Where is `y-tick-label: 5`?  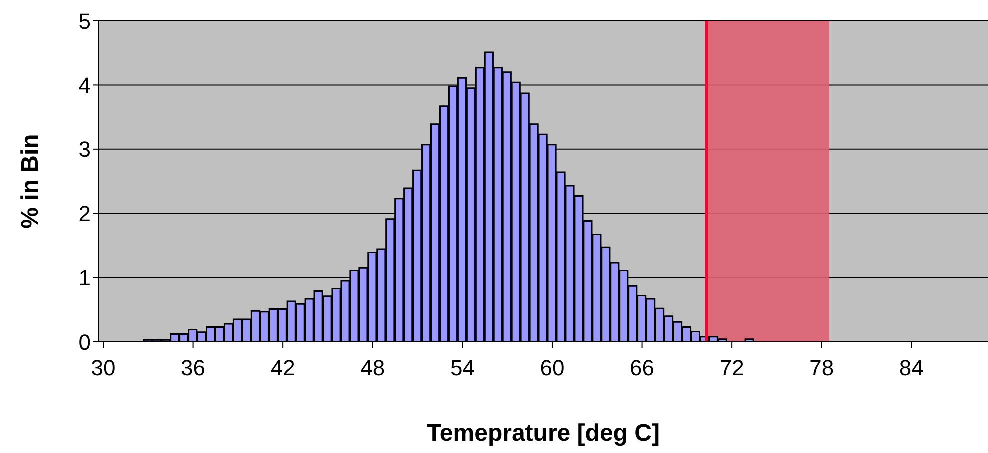
y-tick-label: 5 is located at coordinates (84, 21).